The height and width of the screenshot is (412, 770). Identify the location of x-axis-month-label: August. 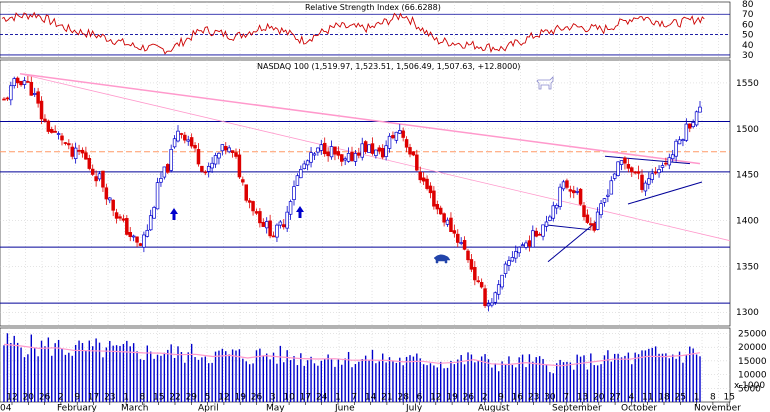
(494, 408).